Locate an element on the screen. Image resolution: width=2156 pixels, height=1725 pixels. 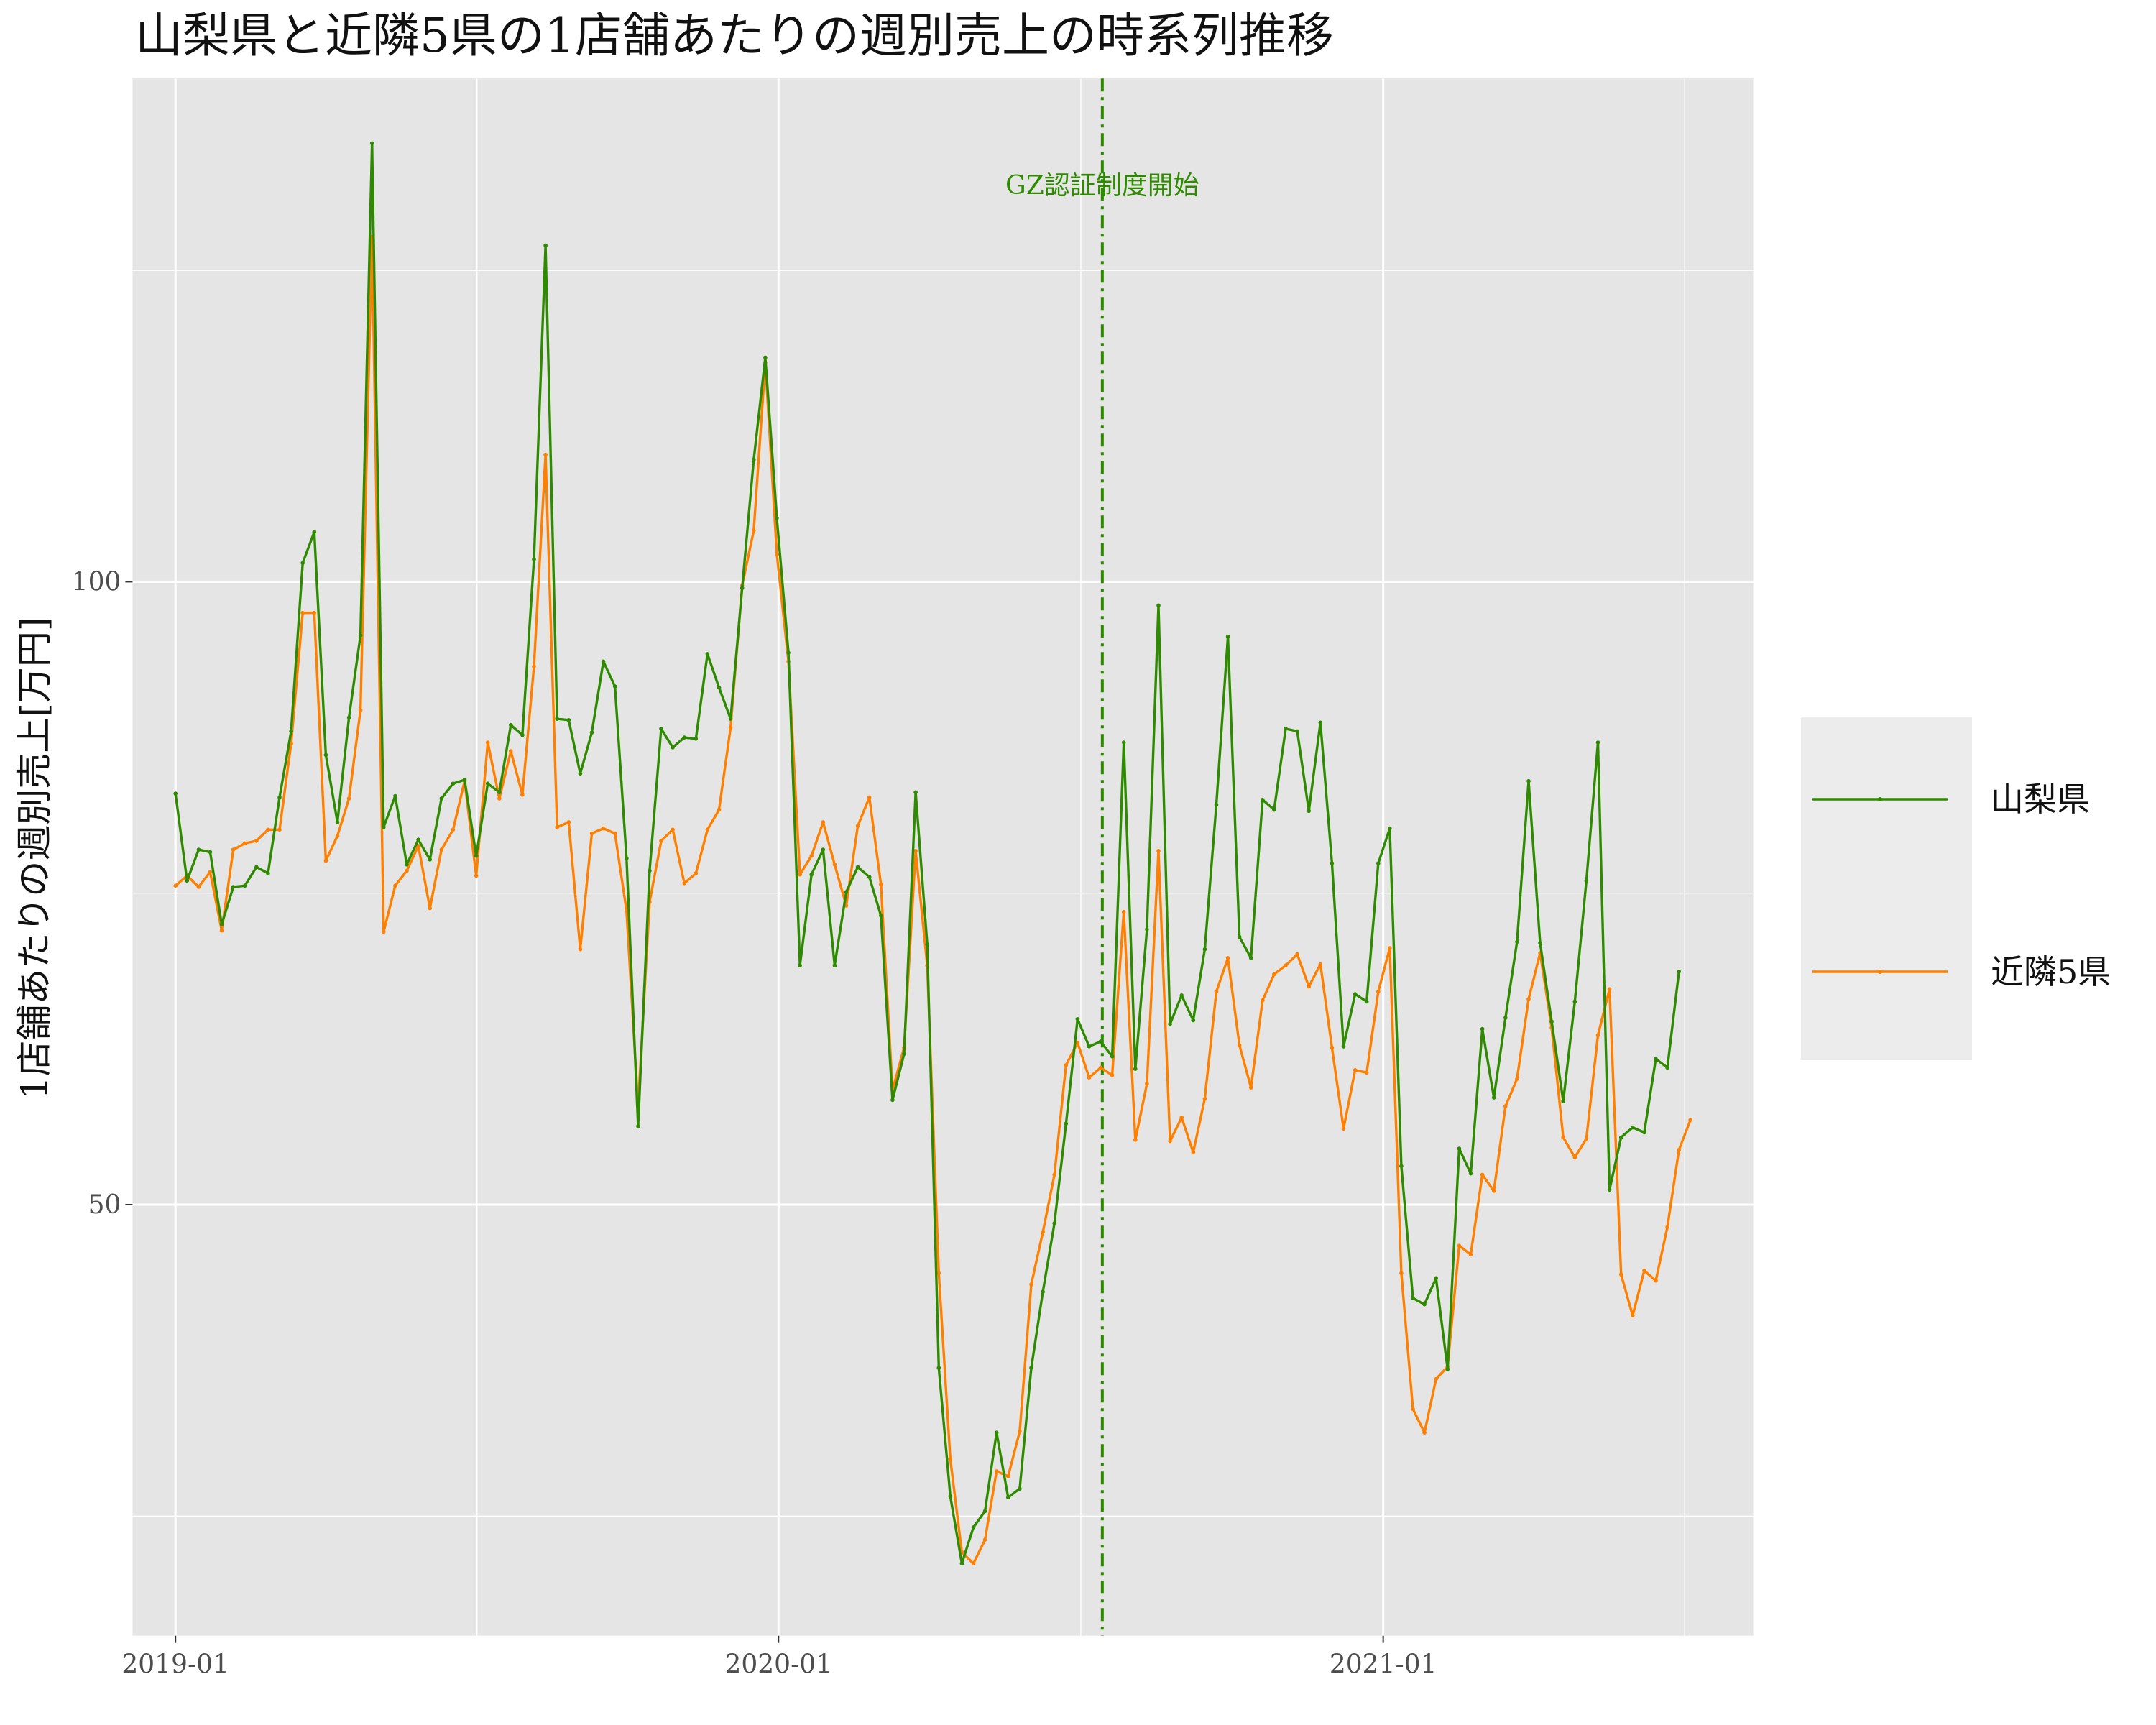
x-tick-label: 2020-01 is located at coordinates (778, 1665).